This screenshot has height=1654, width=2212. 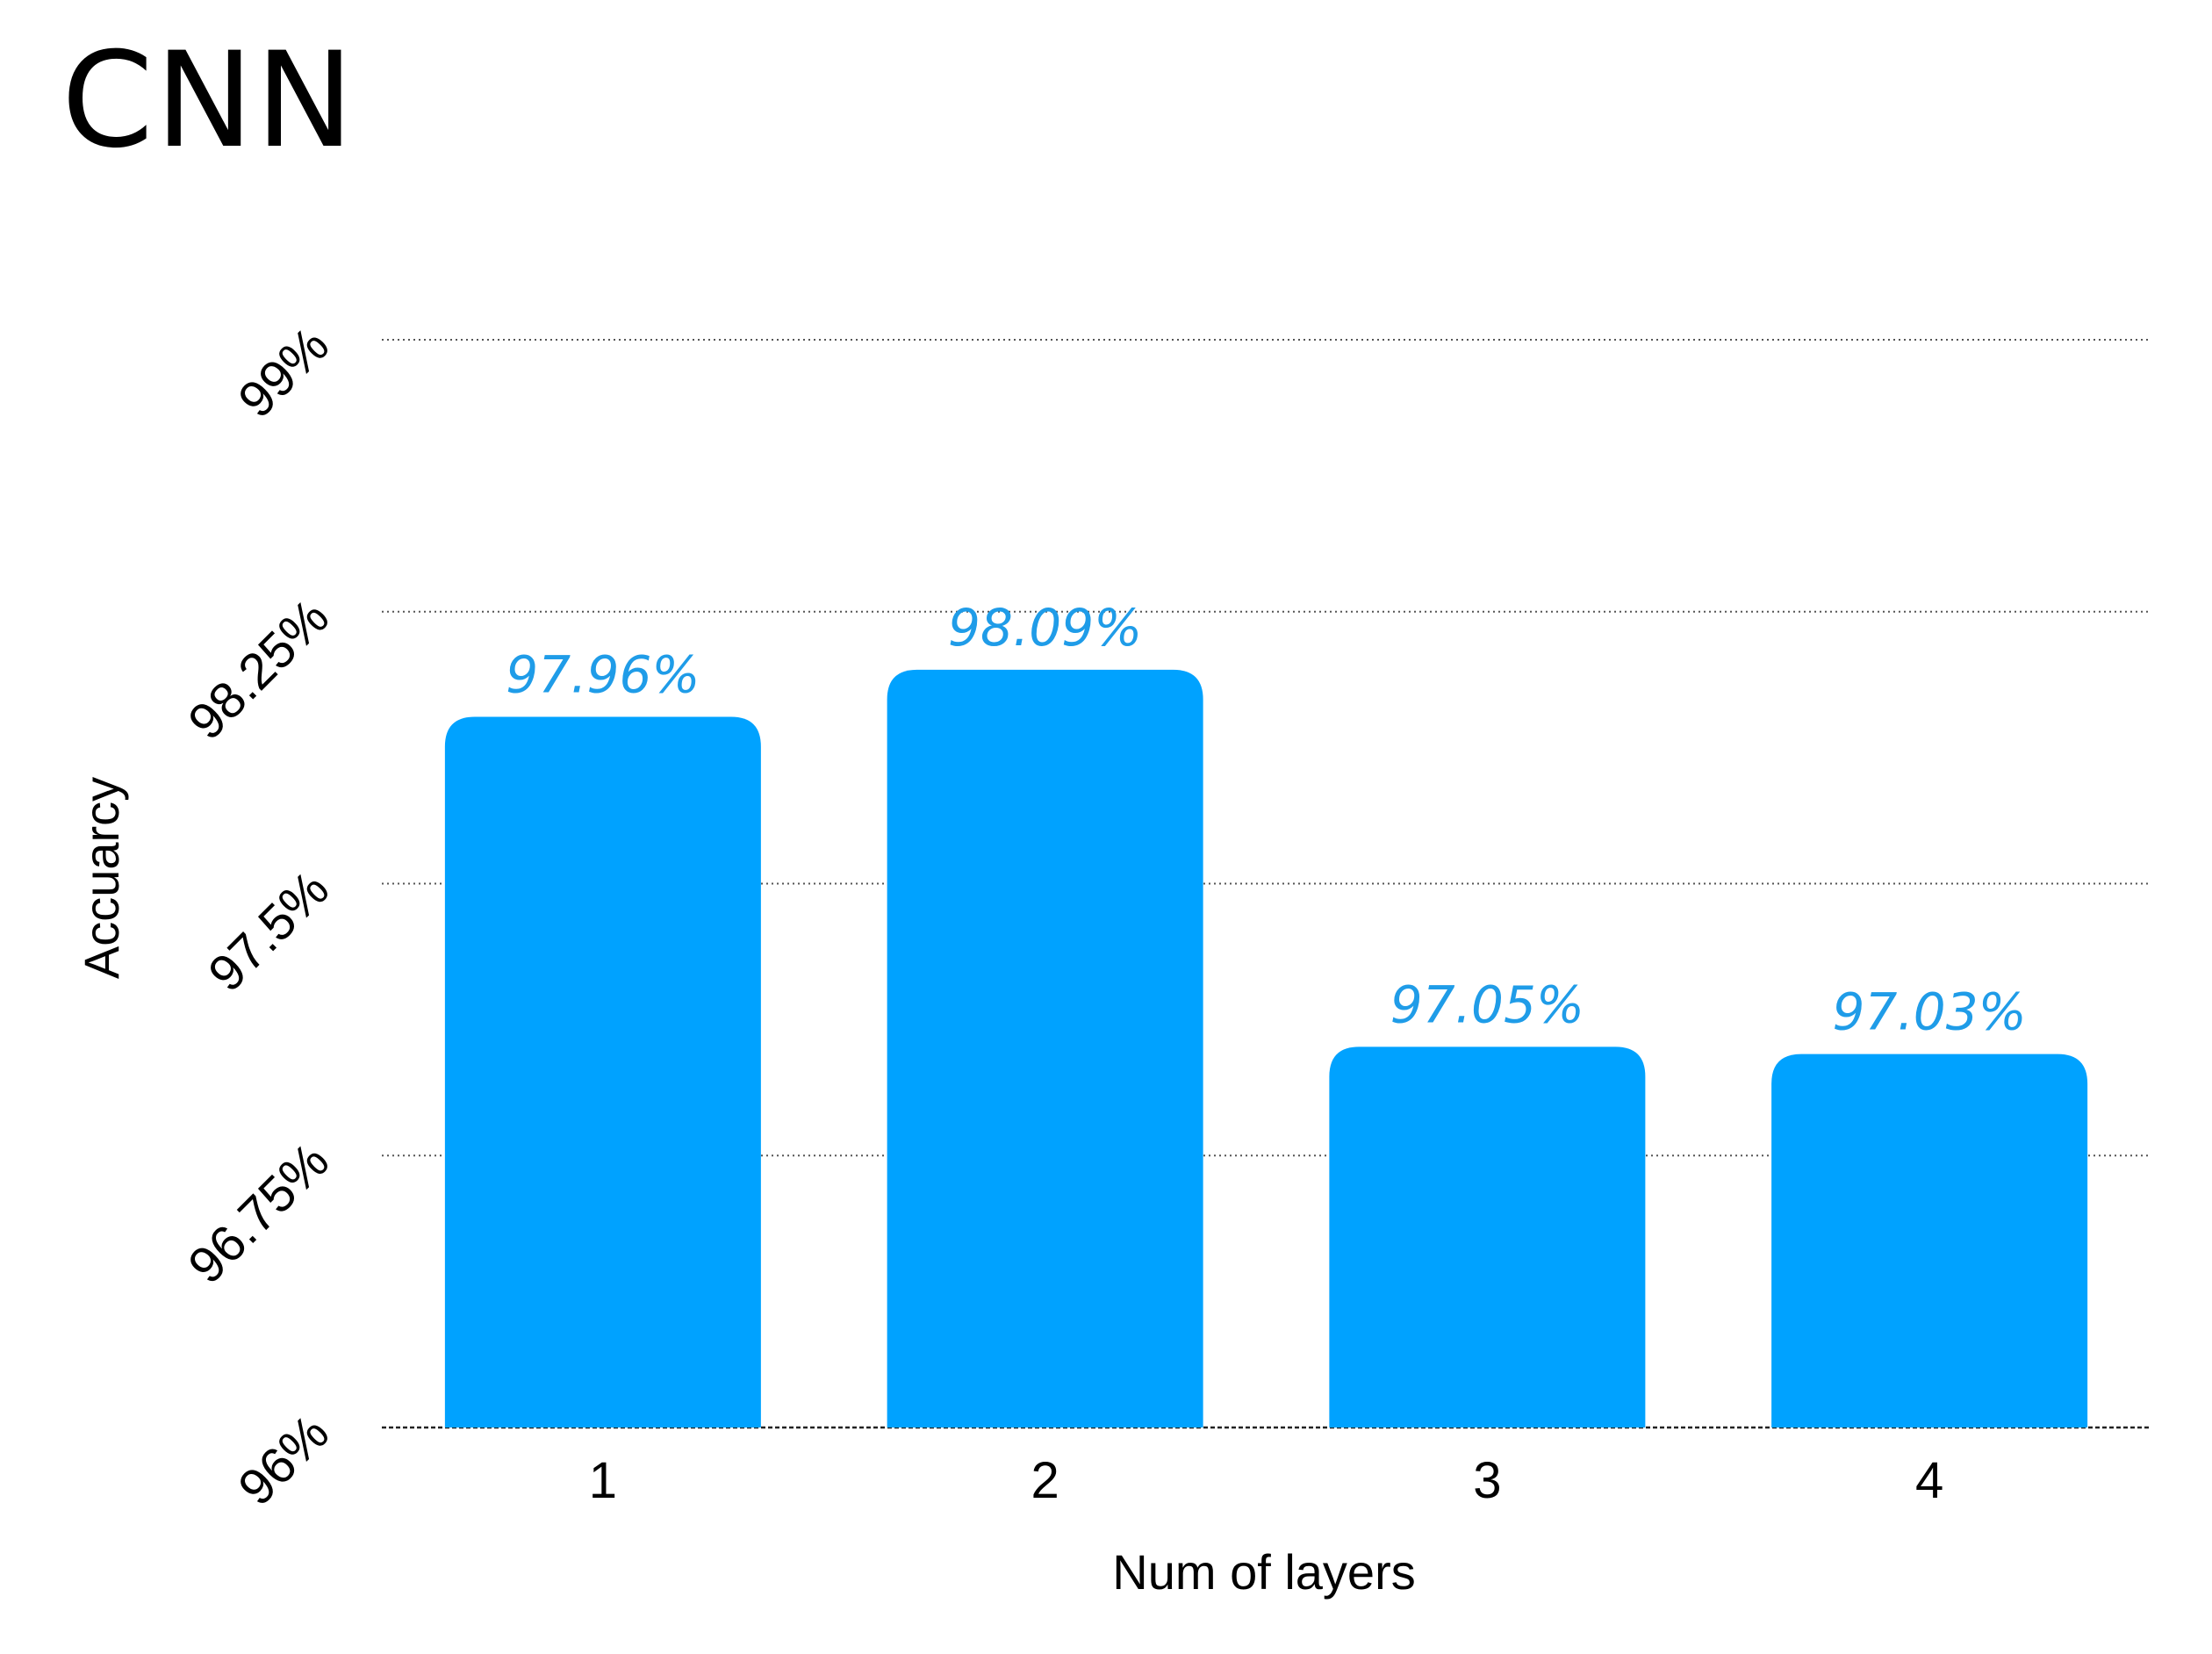 What do you see at coordinates (1930, 1012) in the screenshot?
I see `bar-data-label: 97.03%` at bounding box center [1930, 1012].